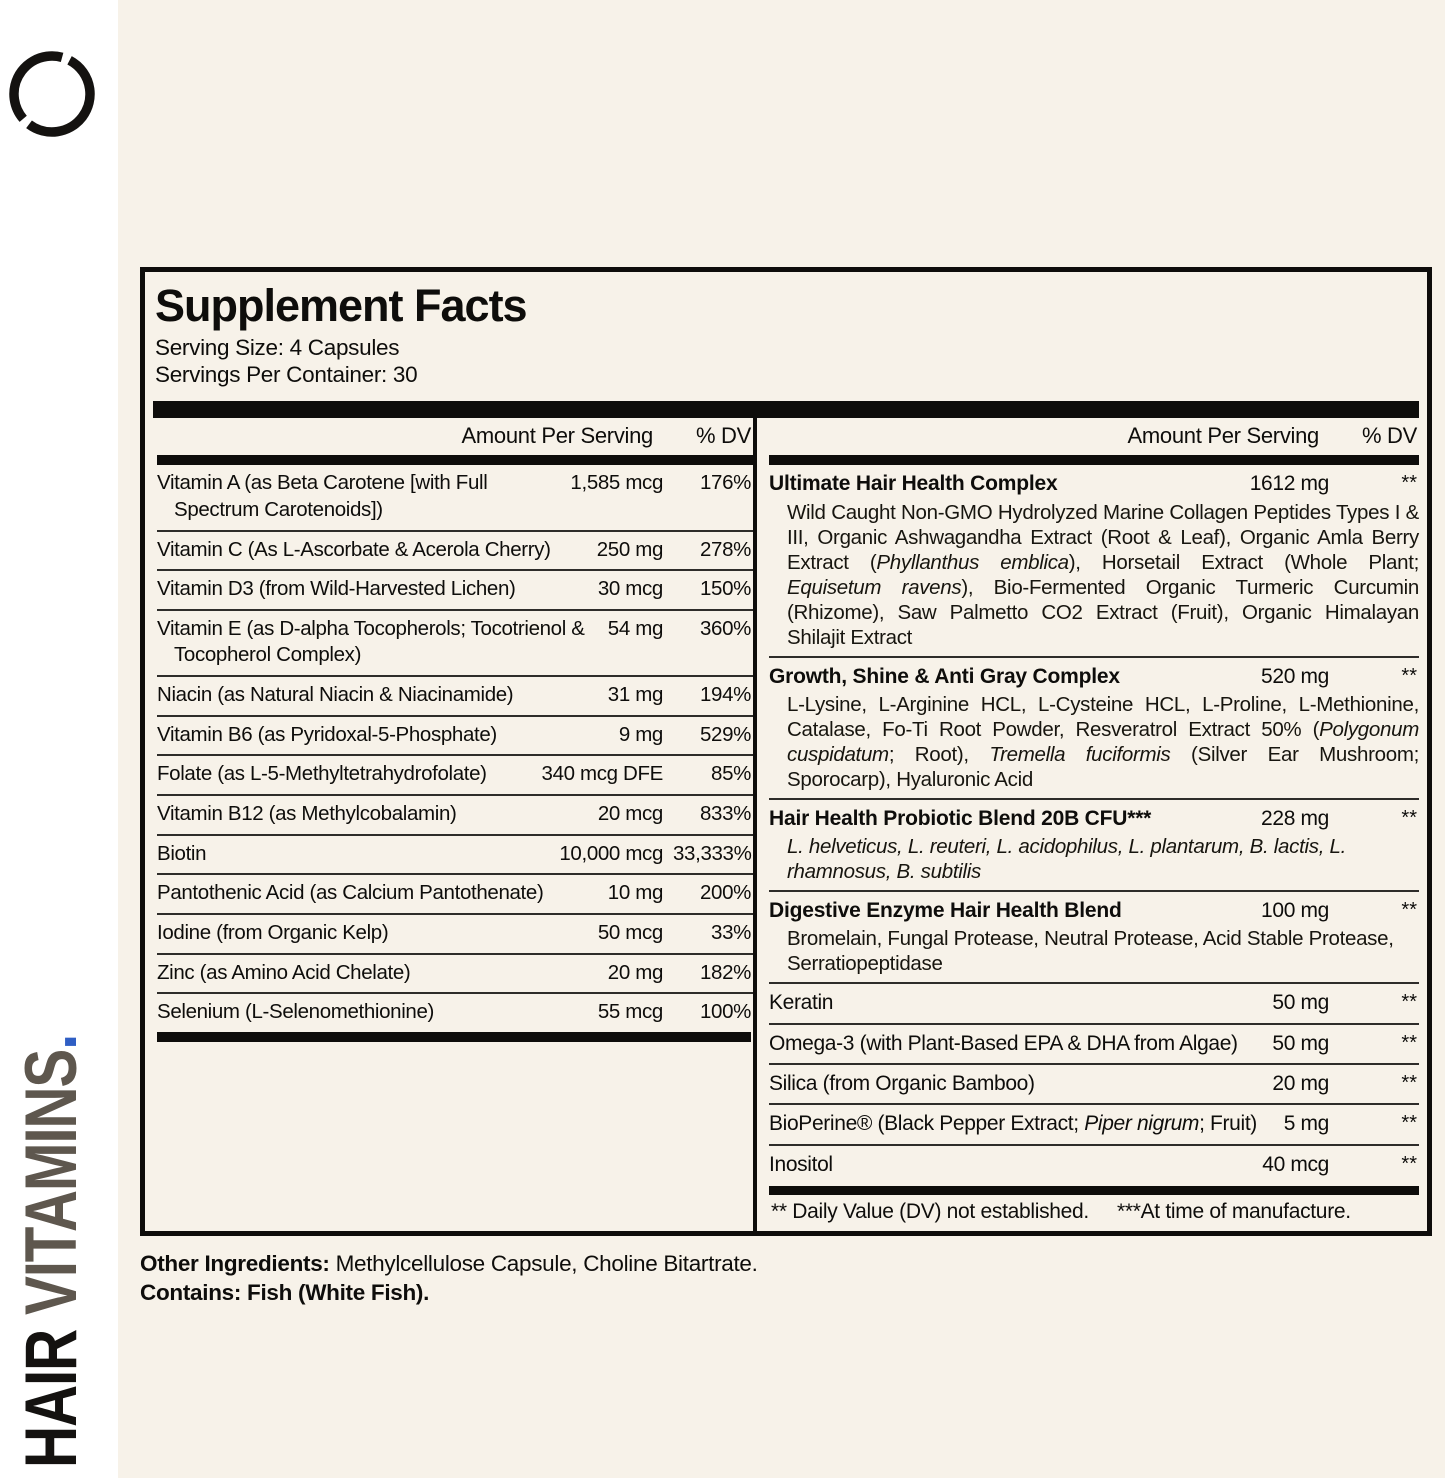 The image size is (1445, 1478). What do you see at coordinates (277, 348) in the screenshot?
I see `serving-size: Serving Size: 4 Capsules` at bounding box center [277, 348].